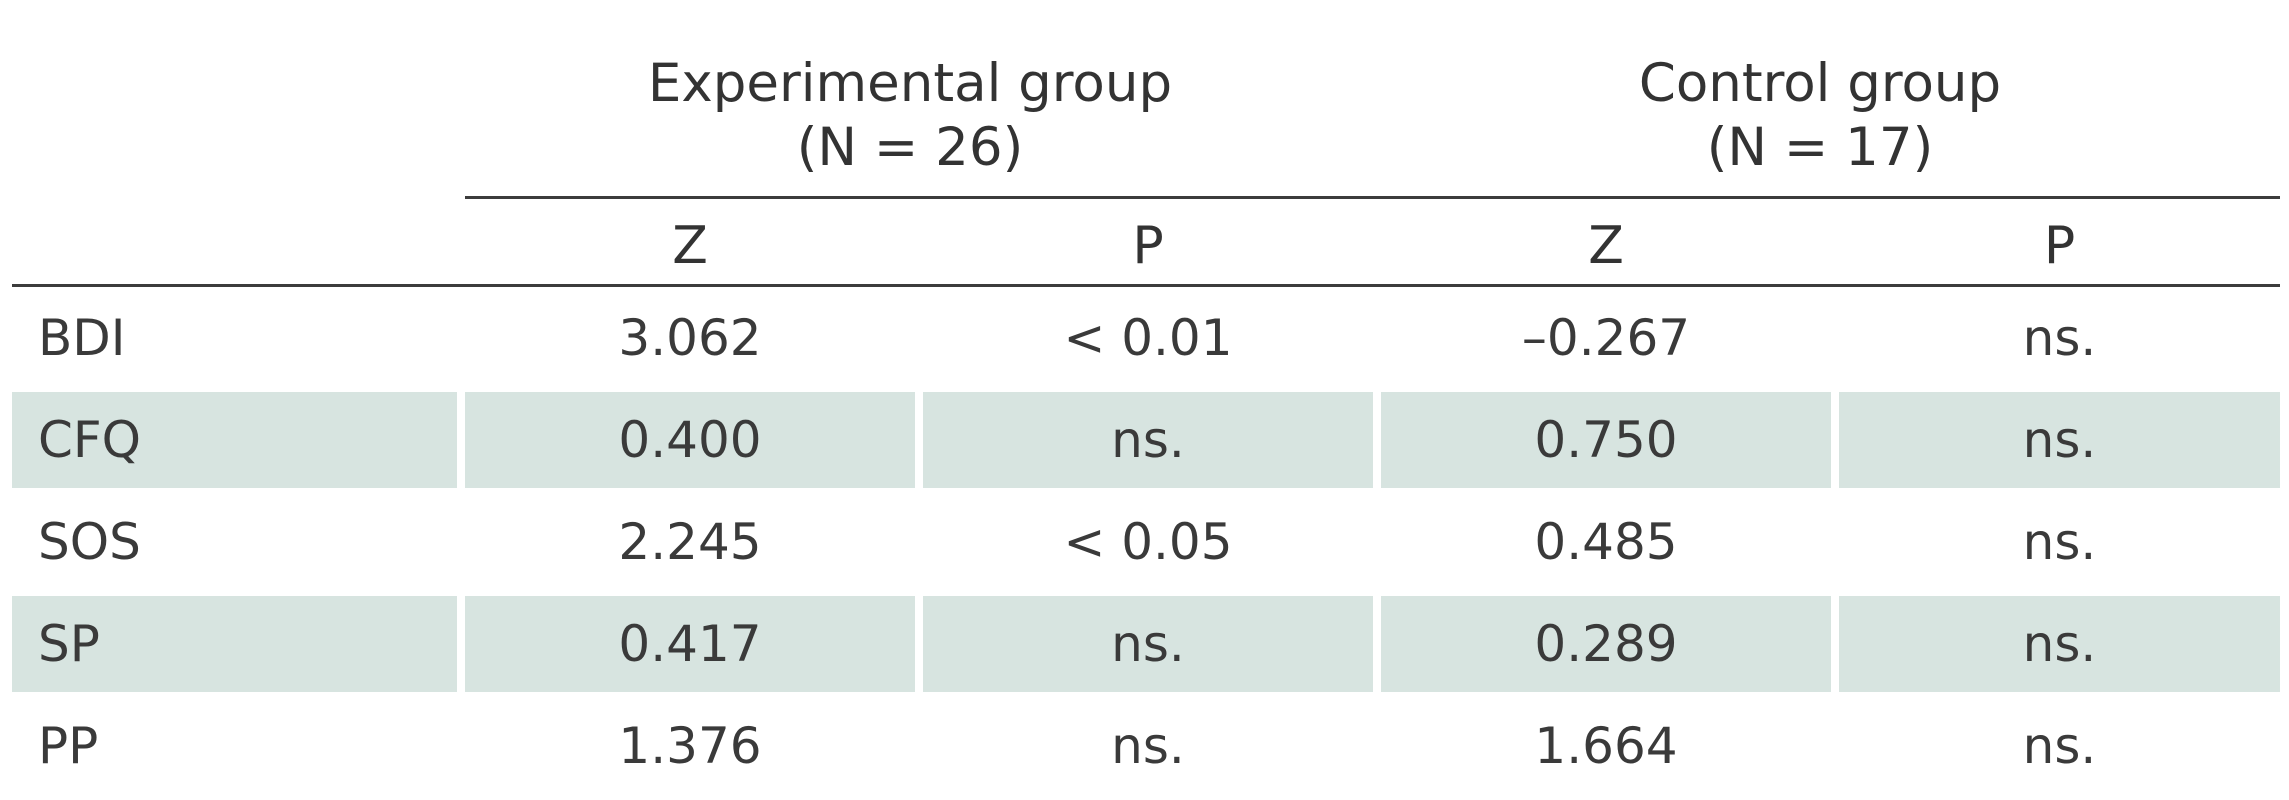  I want to click on column-header-rule, so click(1146, 285).